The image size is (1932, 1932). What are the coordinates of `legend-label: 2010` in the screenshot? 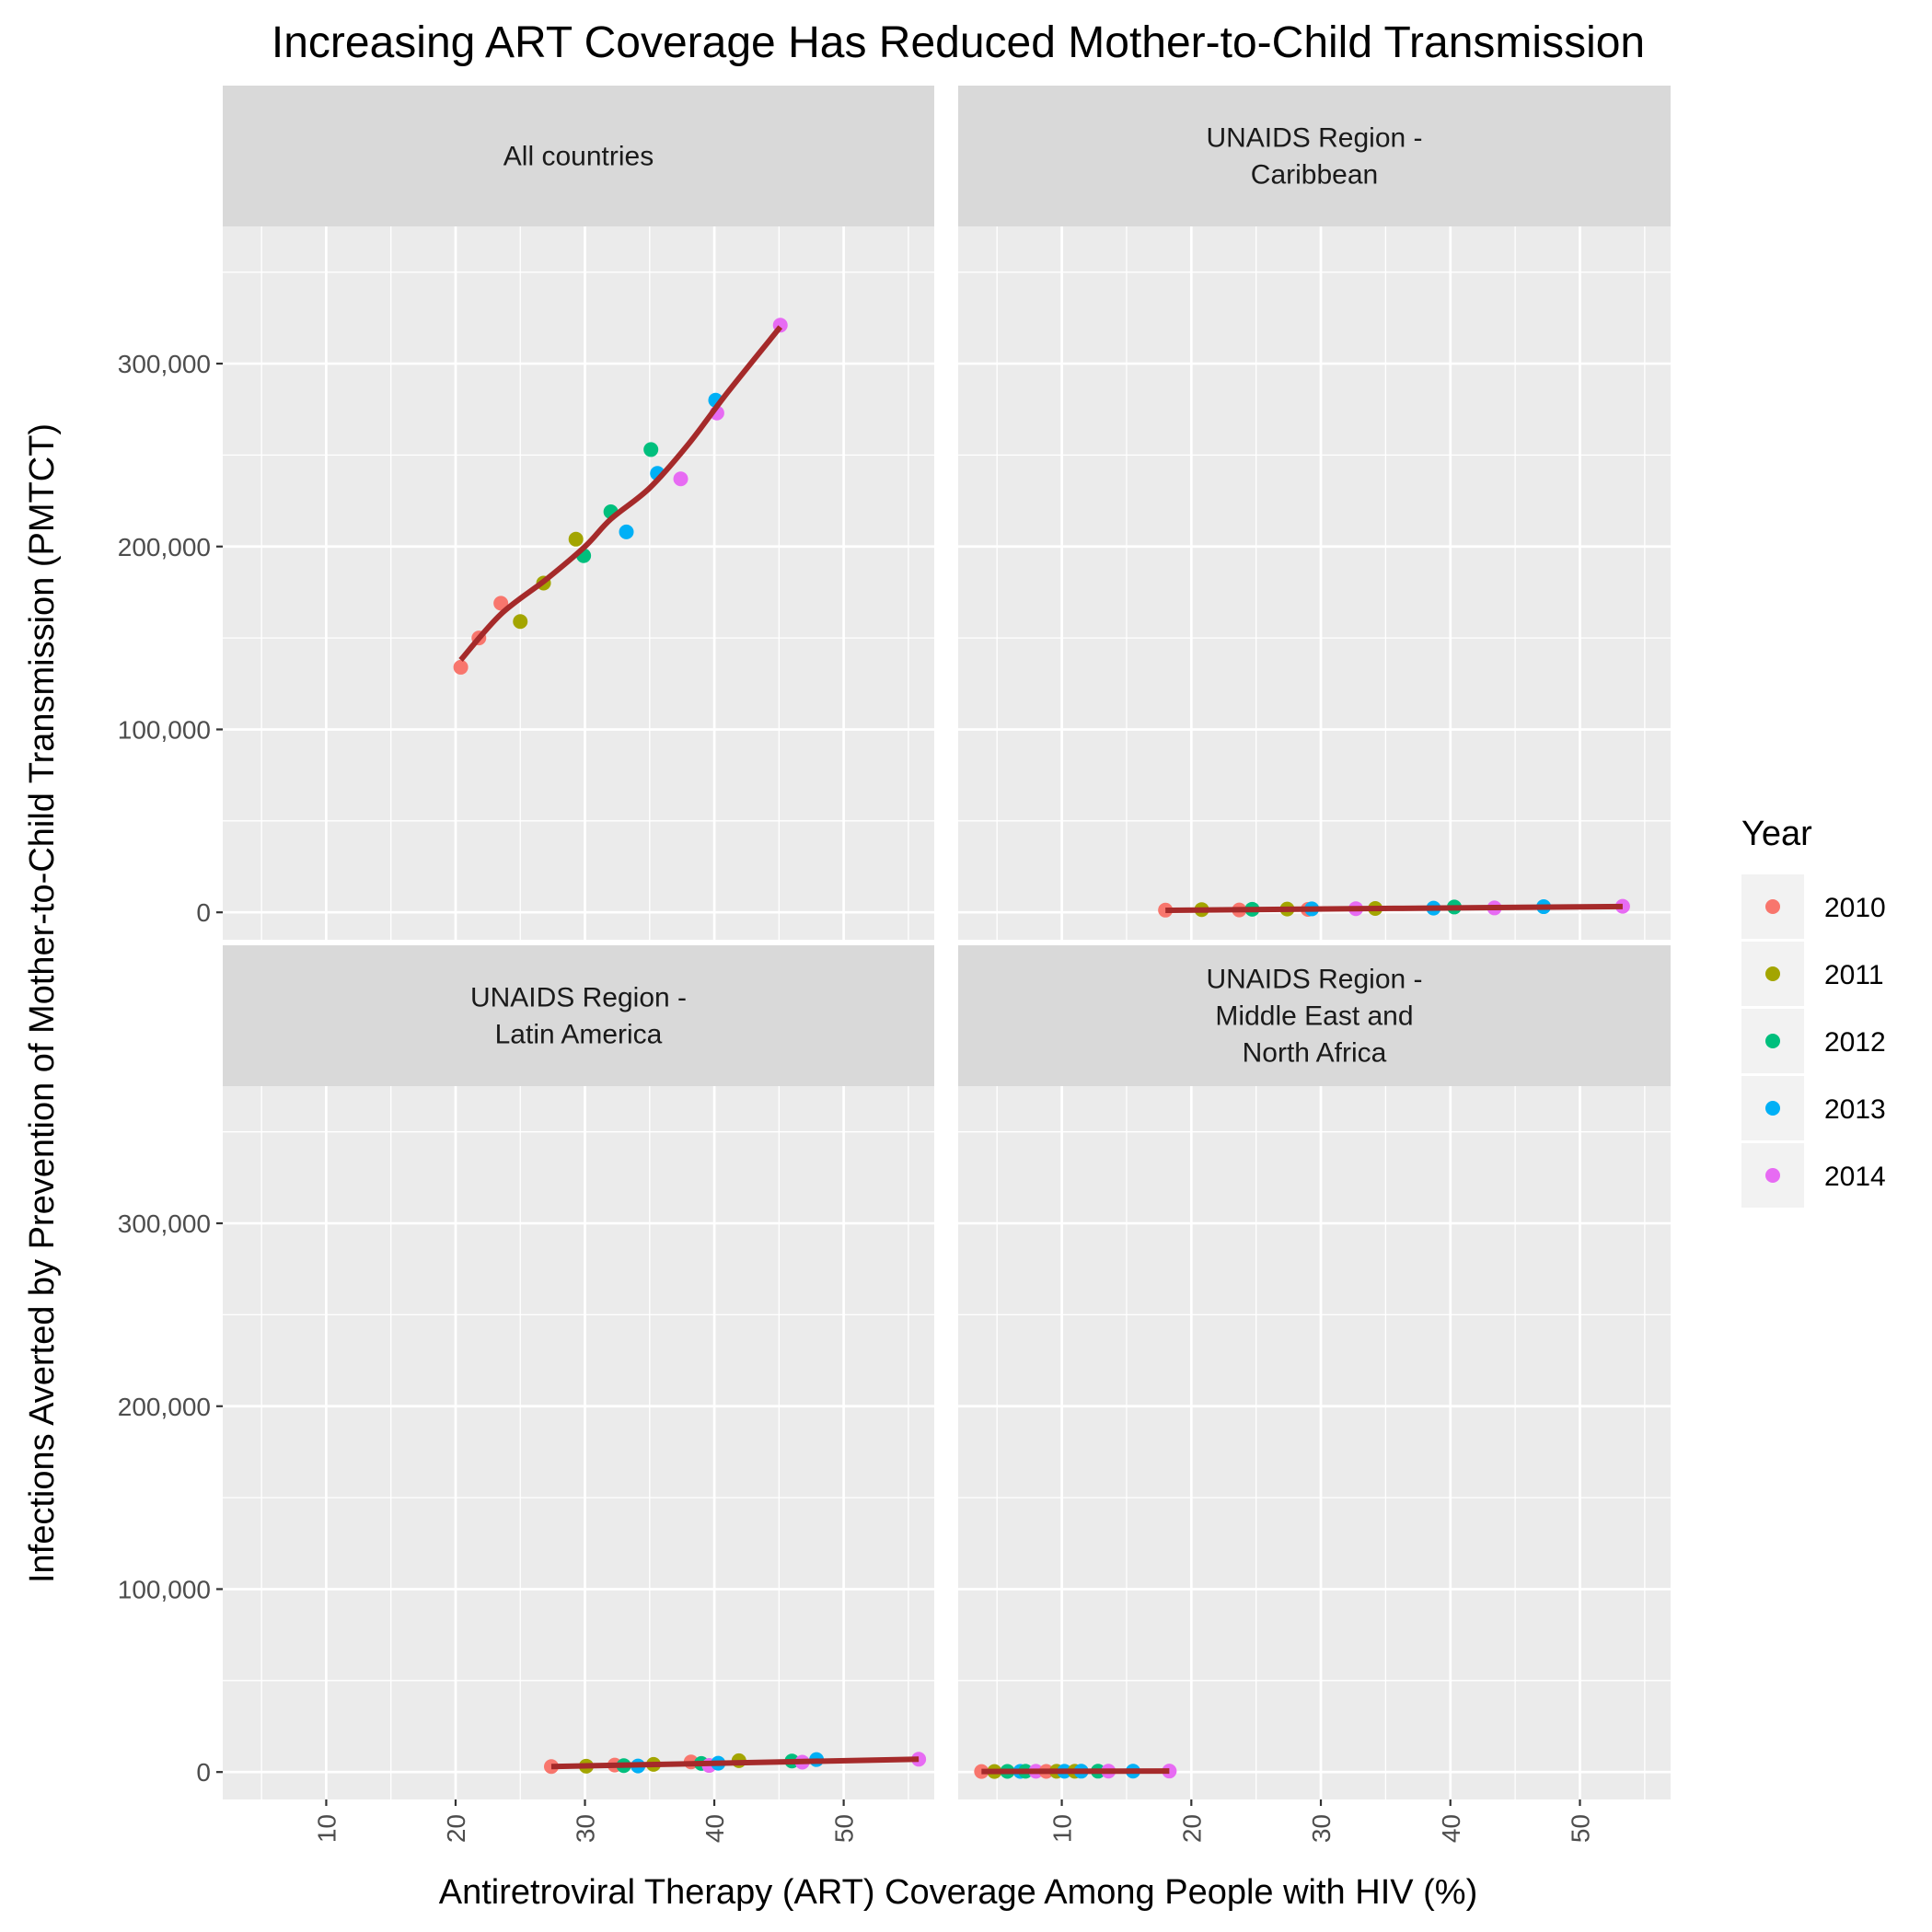 It's located at (1855, 908).